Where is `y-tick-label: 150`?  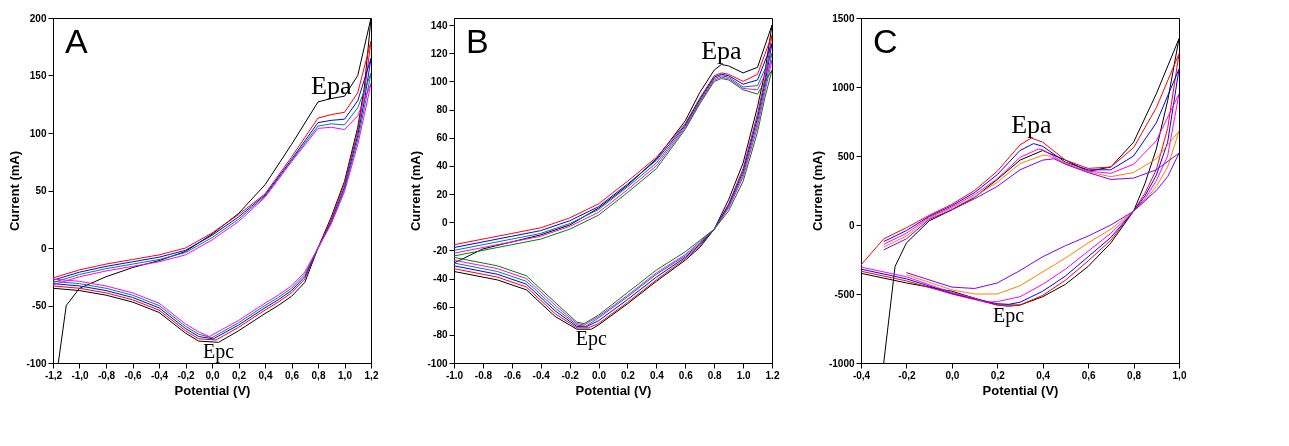
y-tick-label: 150 is located at coordinates (38, 75).